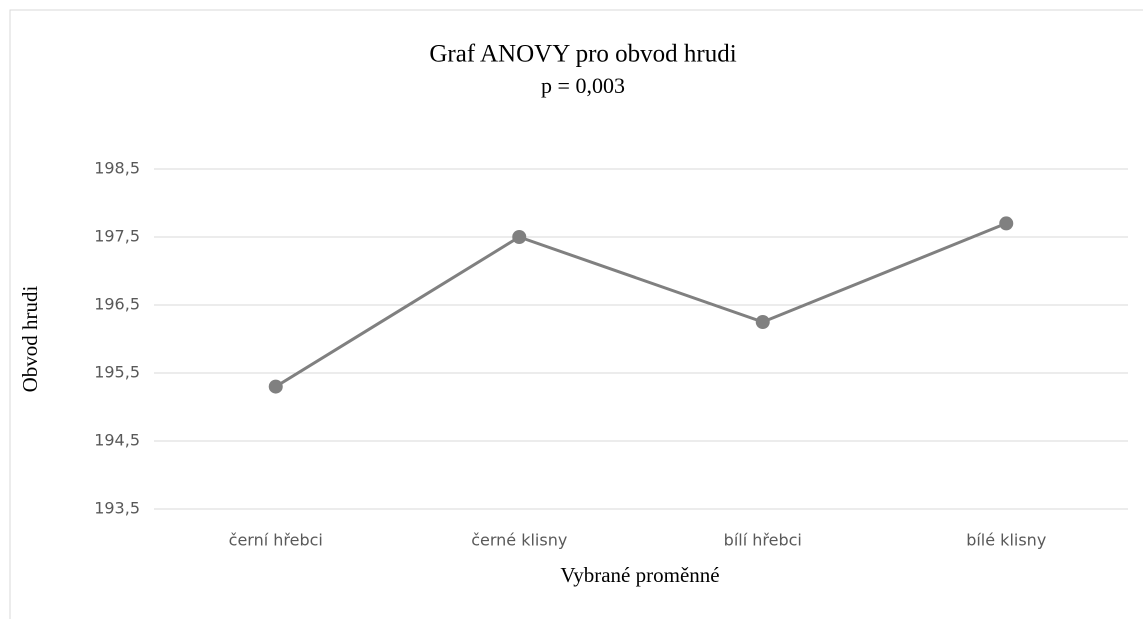 The image size is (1143, 619). Describe the element at coordinates (117, 508) in the screenshot. I see `y-tick-label: 193,5` at that location.